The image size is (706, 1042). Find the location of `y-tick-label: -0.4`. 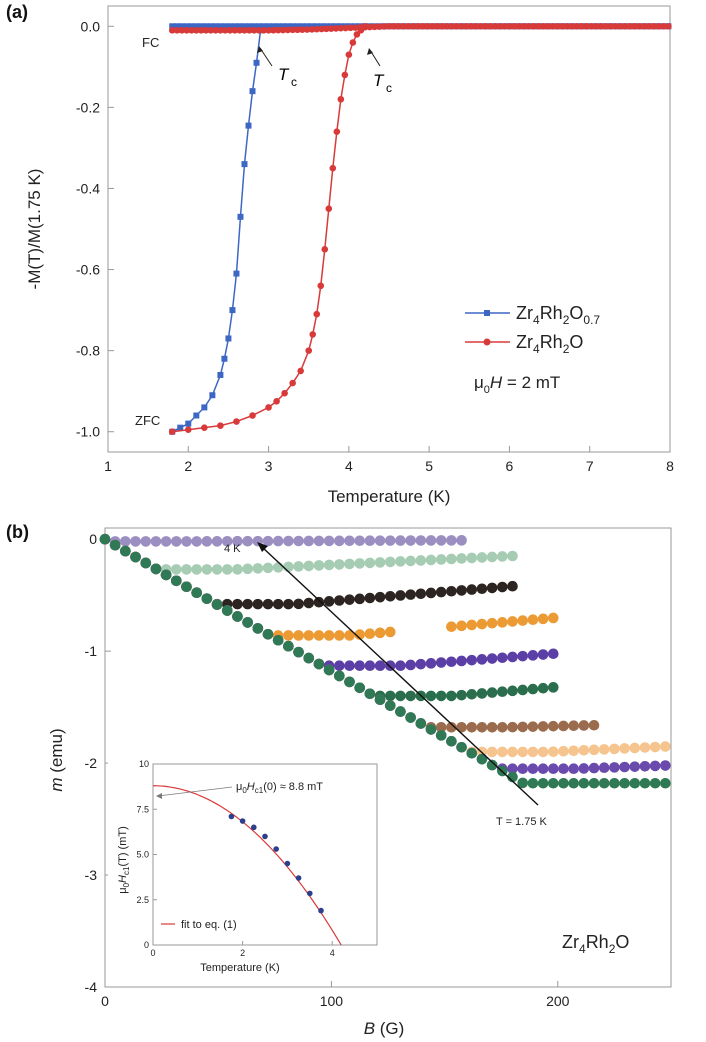

y-tick-label: -0.4 is located at coordinates (88, 188).